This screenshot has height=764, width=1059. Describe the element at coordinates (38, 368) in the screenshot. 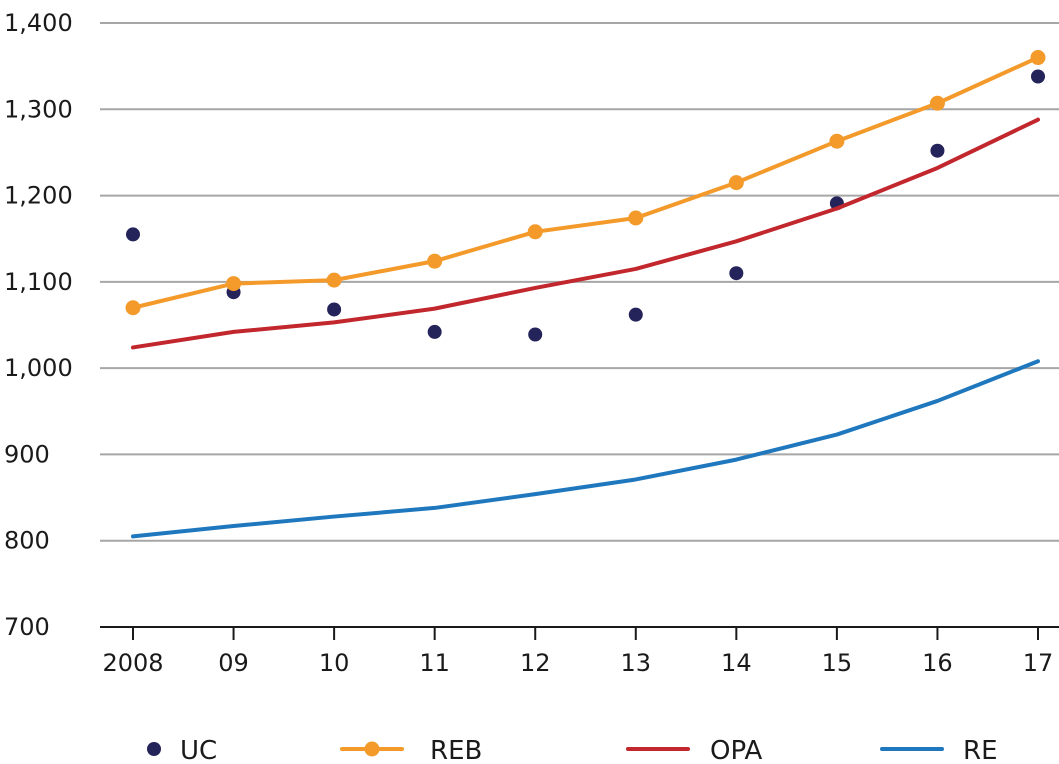

I see `y-tick-label: 1,000` at that location.